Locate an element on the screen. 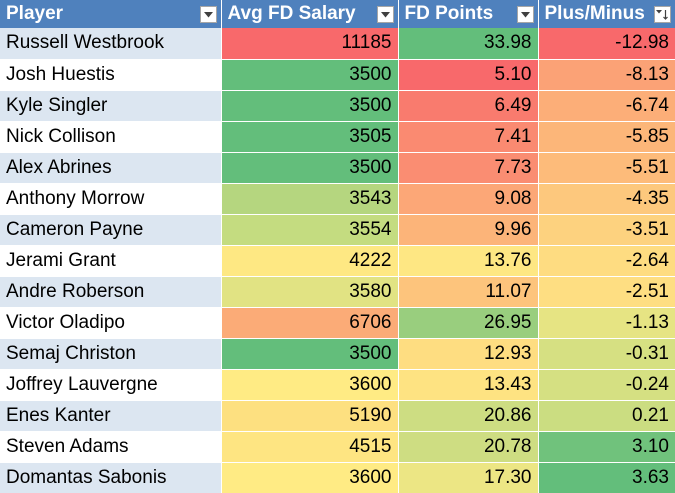  table-row: Steven Adams 4515 20.78 3.10 is located at coordinates (337, 447).